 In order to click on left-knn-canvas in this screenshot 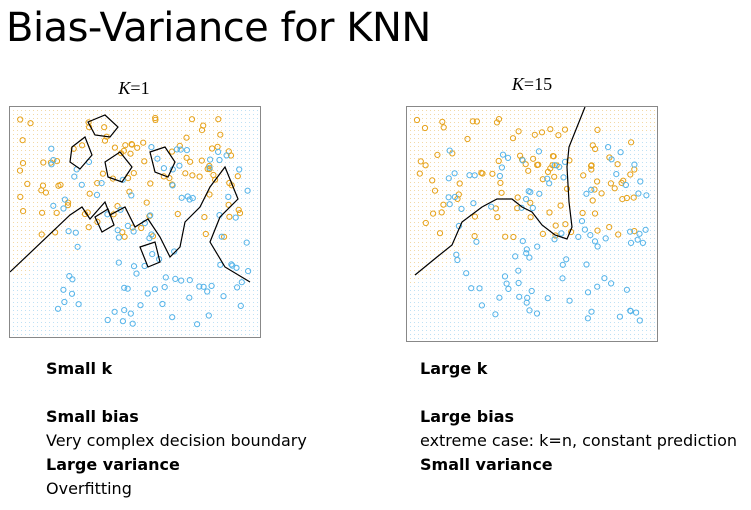, I will do `click(134, 222)`.